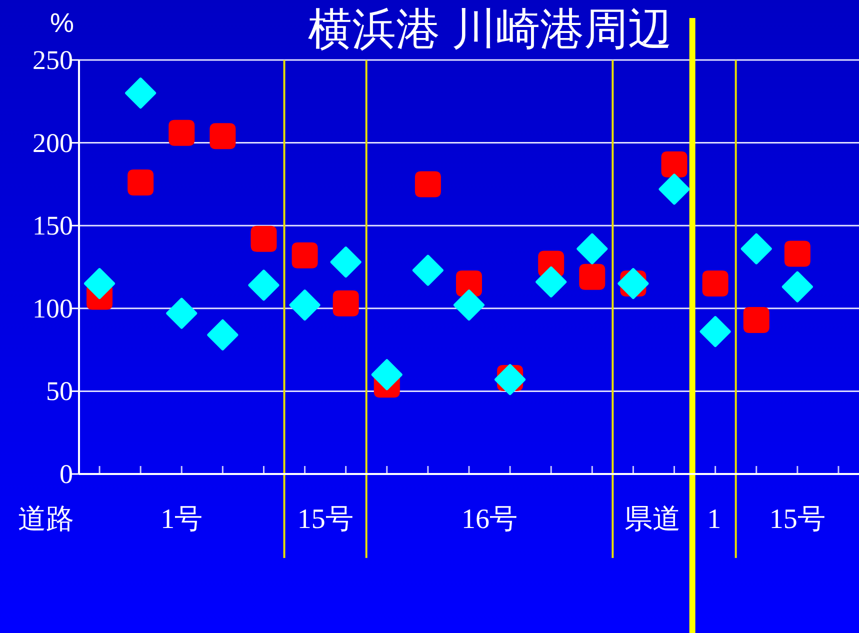 The image size is (859, 633). What do you see at coordinates (181, 519) in the screenshot?
I see `text: 1号` at bounding box center [181, 519].